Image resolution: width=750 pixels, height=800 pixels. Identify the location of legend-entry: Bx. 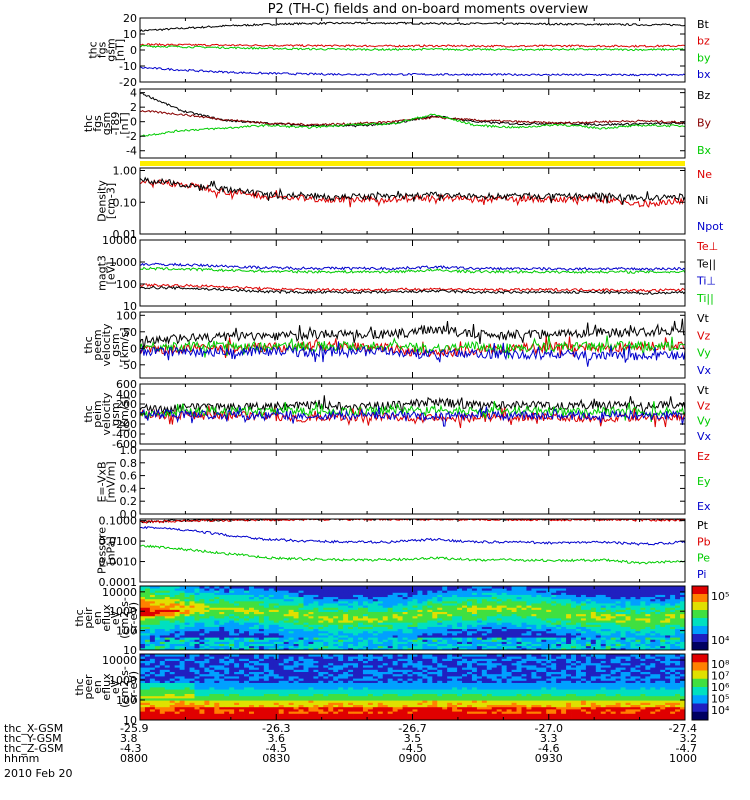
(704, 150).